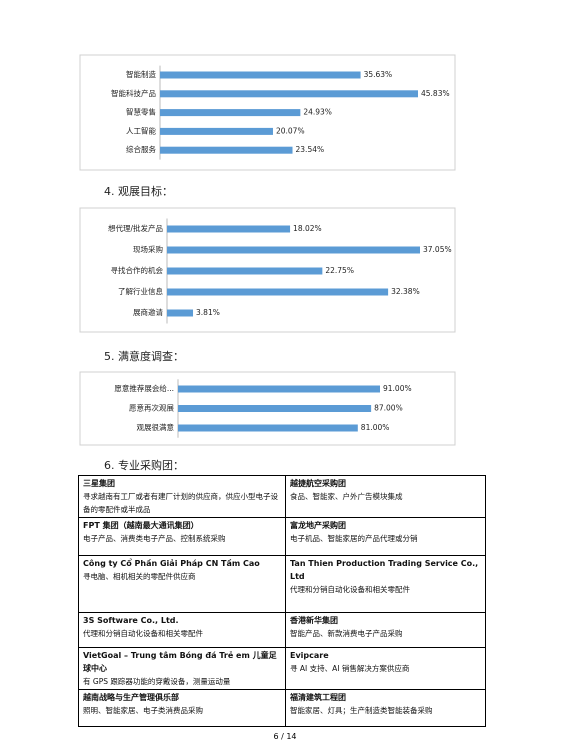 Image resolution: width=570 pixels, height=750 pixels. Describe the element at coordinates (156, 427) in the screenshot. I see `category-label: 观展很满意` at that location.